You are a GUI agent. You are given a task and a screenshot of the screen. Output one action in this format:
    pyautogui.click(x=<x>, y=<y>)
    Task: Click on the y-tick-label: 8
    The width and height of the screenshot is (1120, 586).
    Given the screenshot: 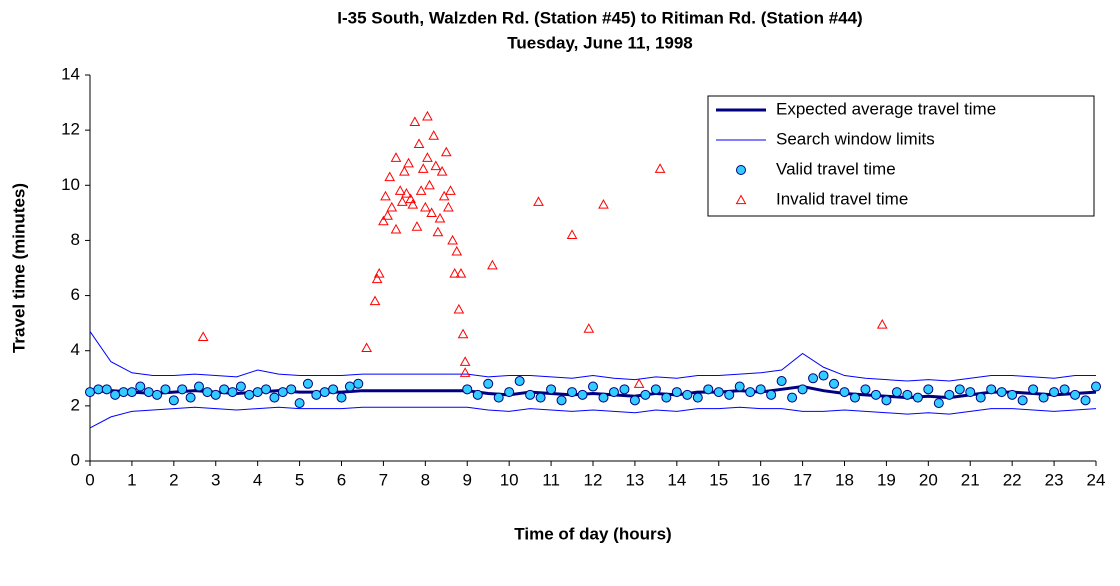 What is the action you would take?
    pyautogui.click(x=75, y=239)
    